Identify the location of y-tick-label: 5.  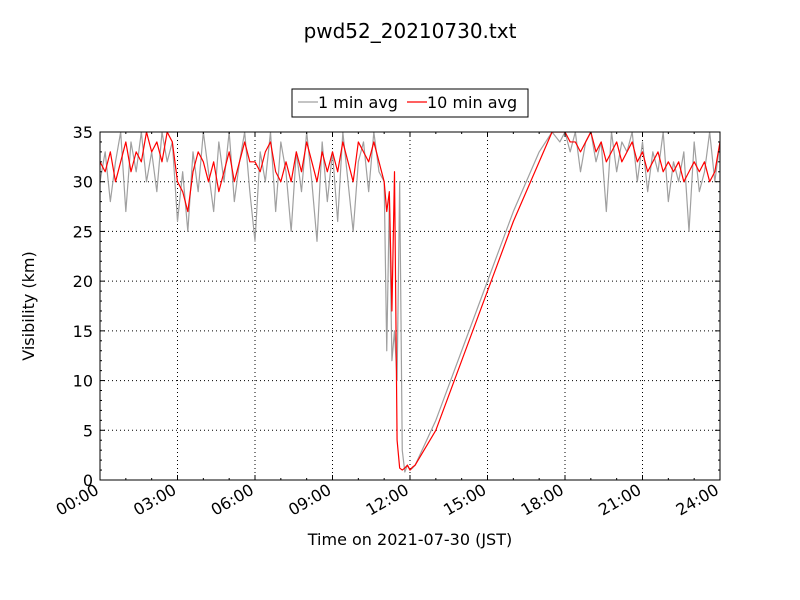
(88, 430).